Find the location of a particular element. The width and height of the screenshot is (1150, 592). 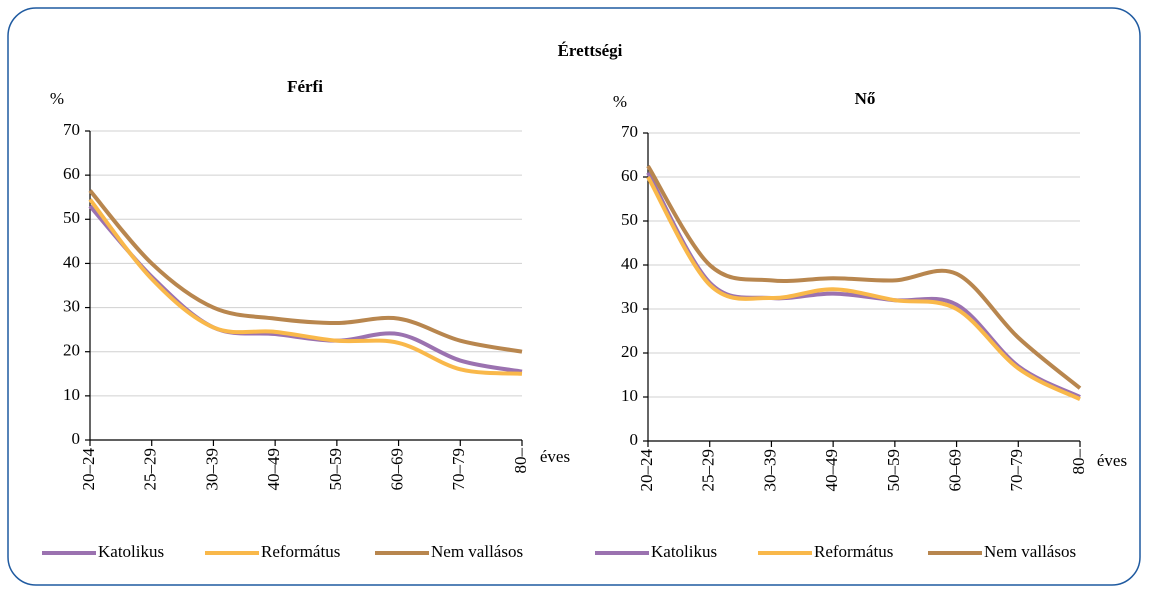

chart-title: Nő is located at coordinates (865, 98).